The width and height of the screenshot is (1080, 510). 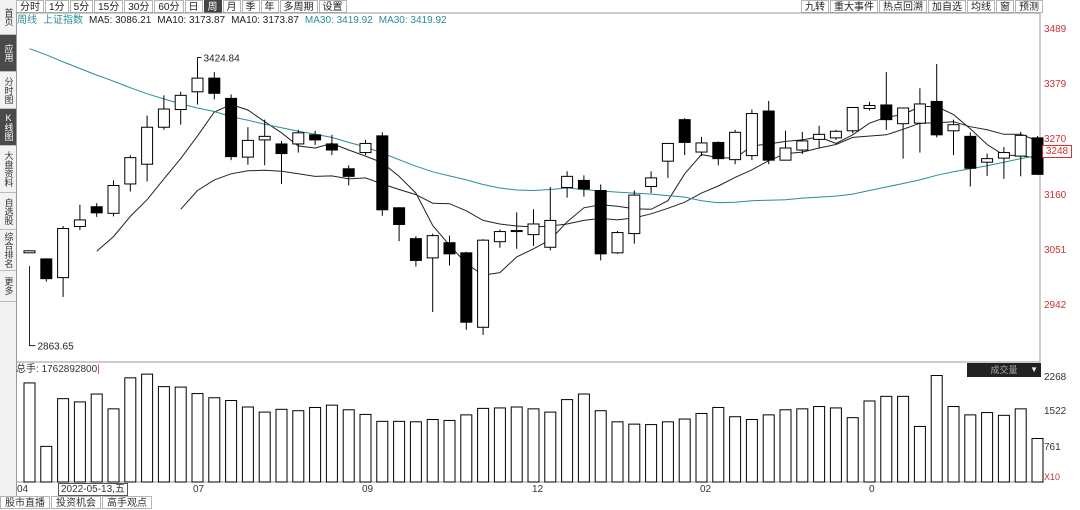 What do you see at coordinates (212, 6) in the screenshot?
I see `period-button-7: 周` at bounding box center [212, 6].